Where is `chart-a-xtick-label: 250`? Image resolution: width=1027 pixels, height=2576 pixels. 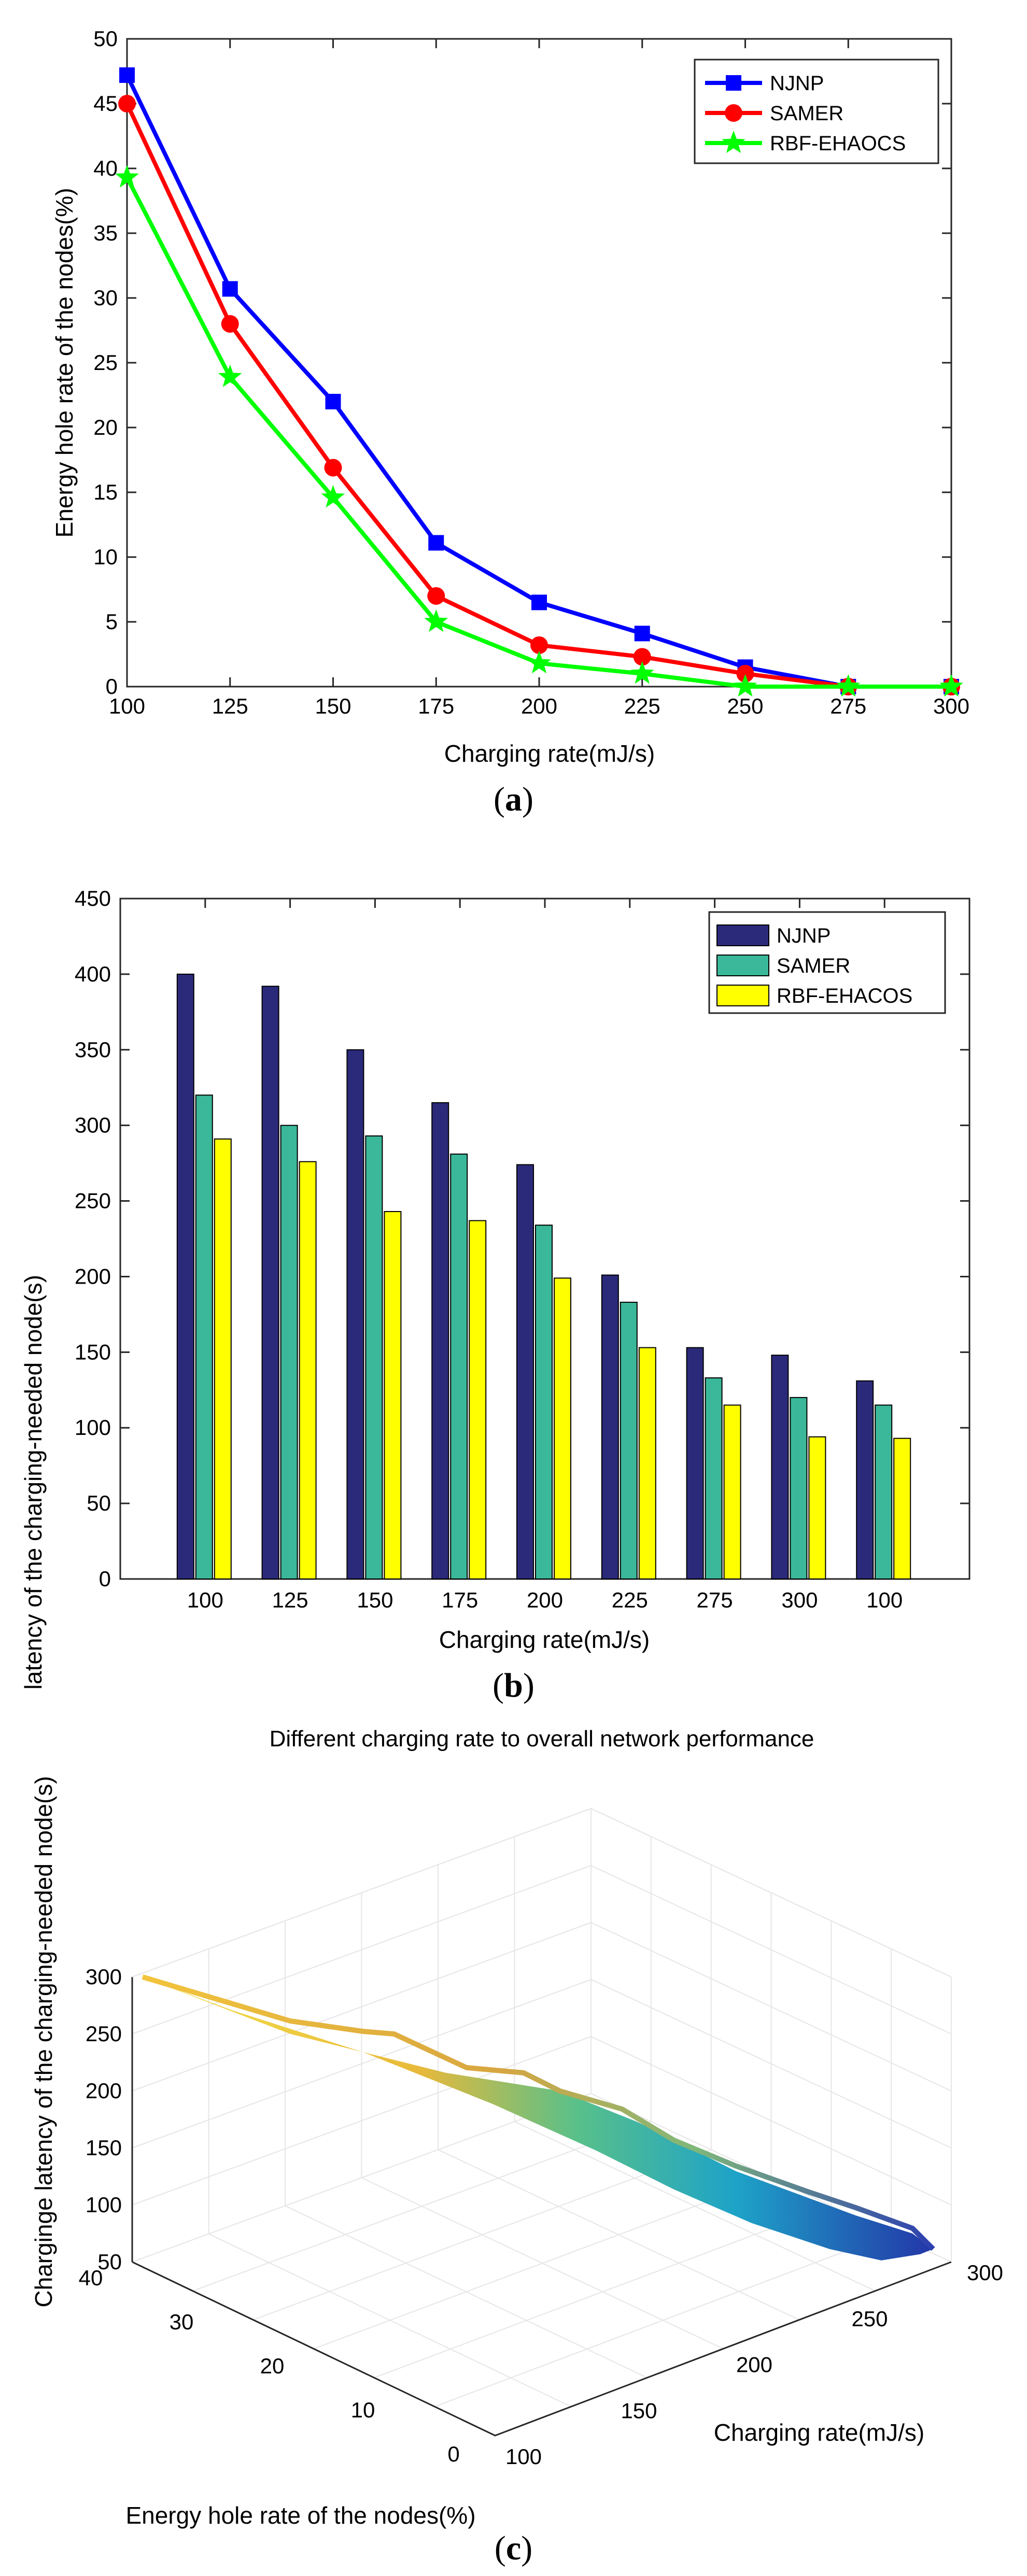
chart-a-xtick-label: 250 is located at coordinates (745, 706).